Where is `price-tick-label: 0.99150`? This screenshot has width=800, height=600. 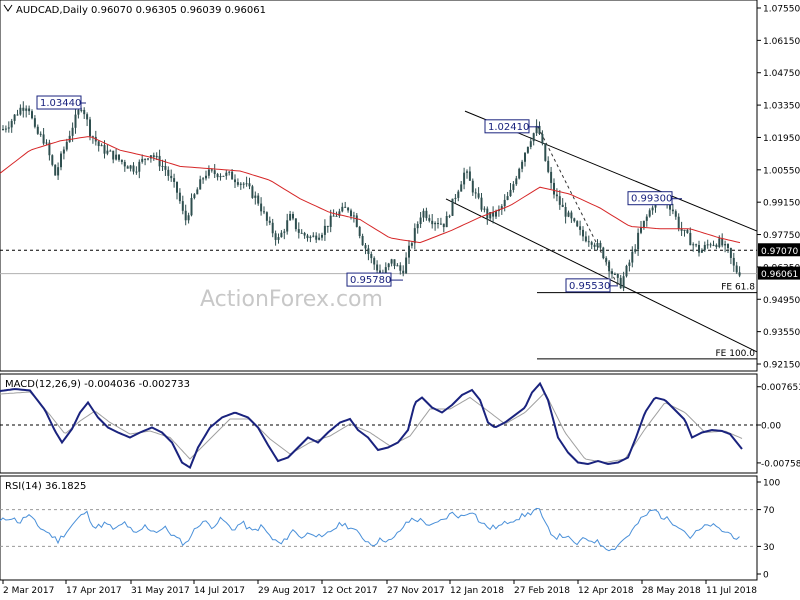 price-tick-label: 0.99150 is located at coordinates (781, 204).